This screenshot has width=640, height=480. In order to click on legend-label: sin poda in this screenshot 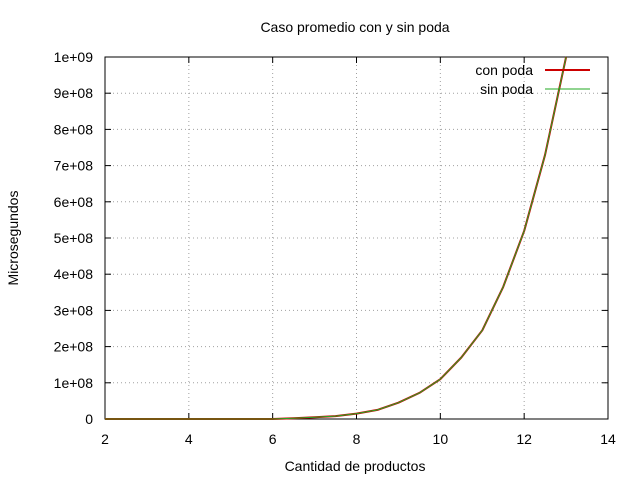, I will do `click(506, 89)`.